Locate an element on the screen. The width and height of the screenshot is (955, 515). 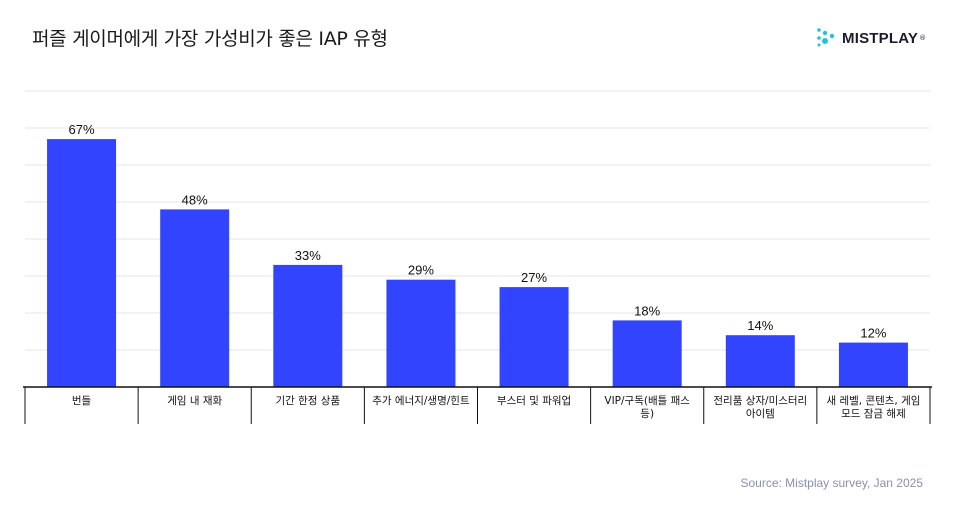
category-label: 등) is located at coordinates (647, 414).